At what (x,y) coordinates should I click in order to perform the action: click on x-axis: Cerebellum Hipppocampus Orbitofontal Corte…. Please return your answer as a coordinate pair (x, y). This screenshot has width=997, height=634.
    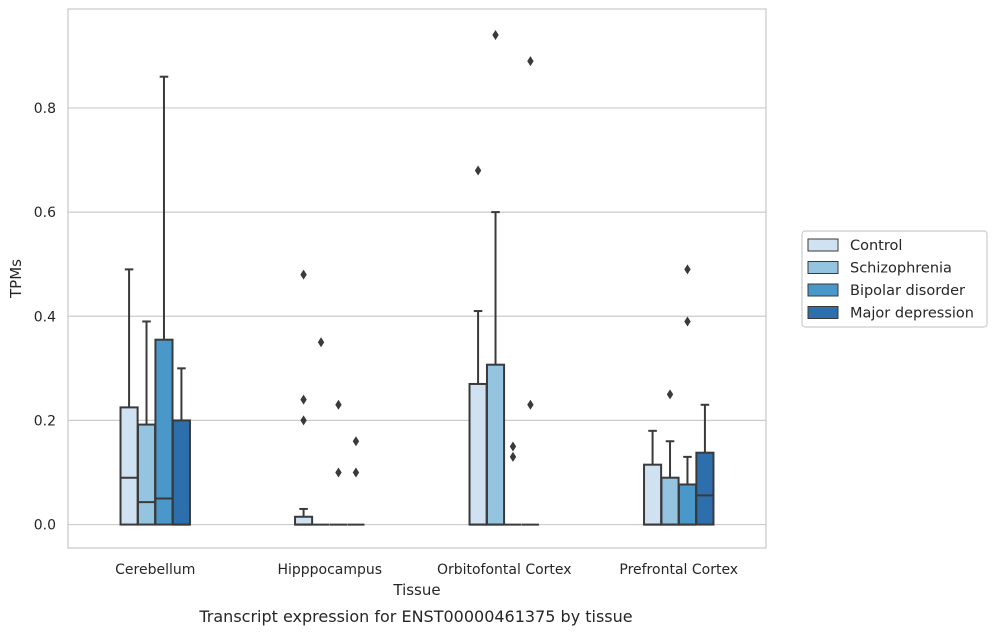
    Looking at the image, I should click on (426, 570).